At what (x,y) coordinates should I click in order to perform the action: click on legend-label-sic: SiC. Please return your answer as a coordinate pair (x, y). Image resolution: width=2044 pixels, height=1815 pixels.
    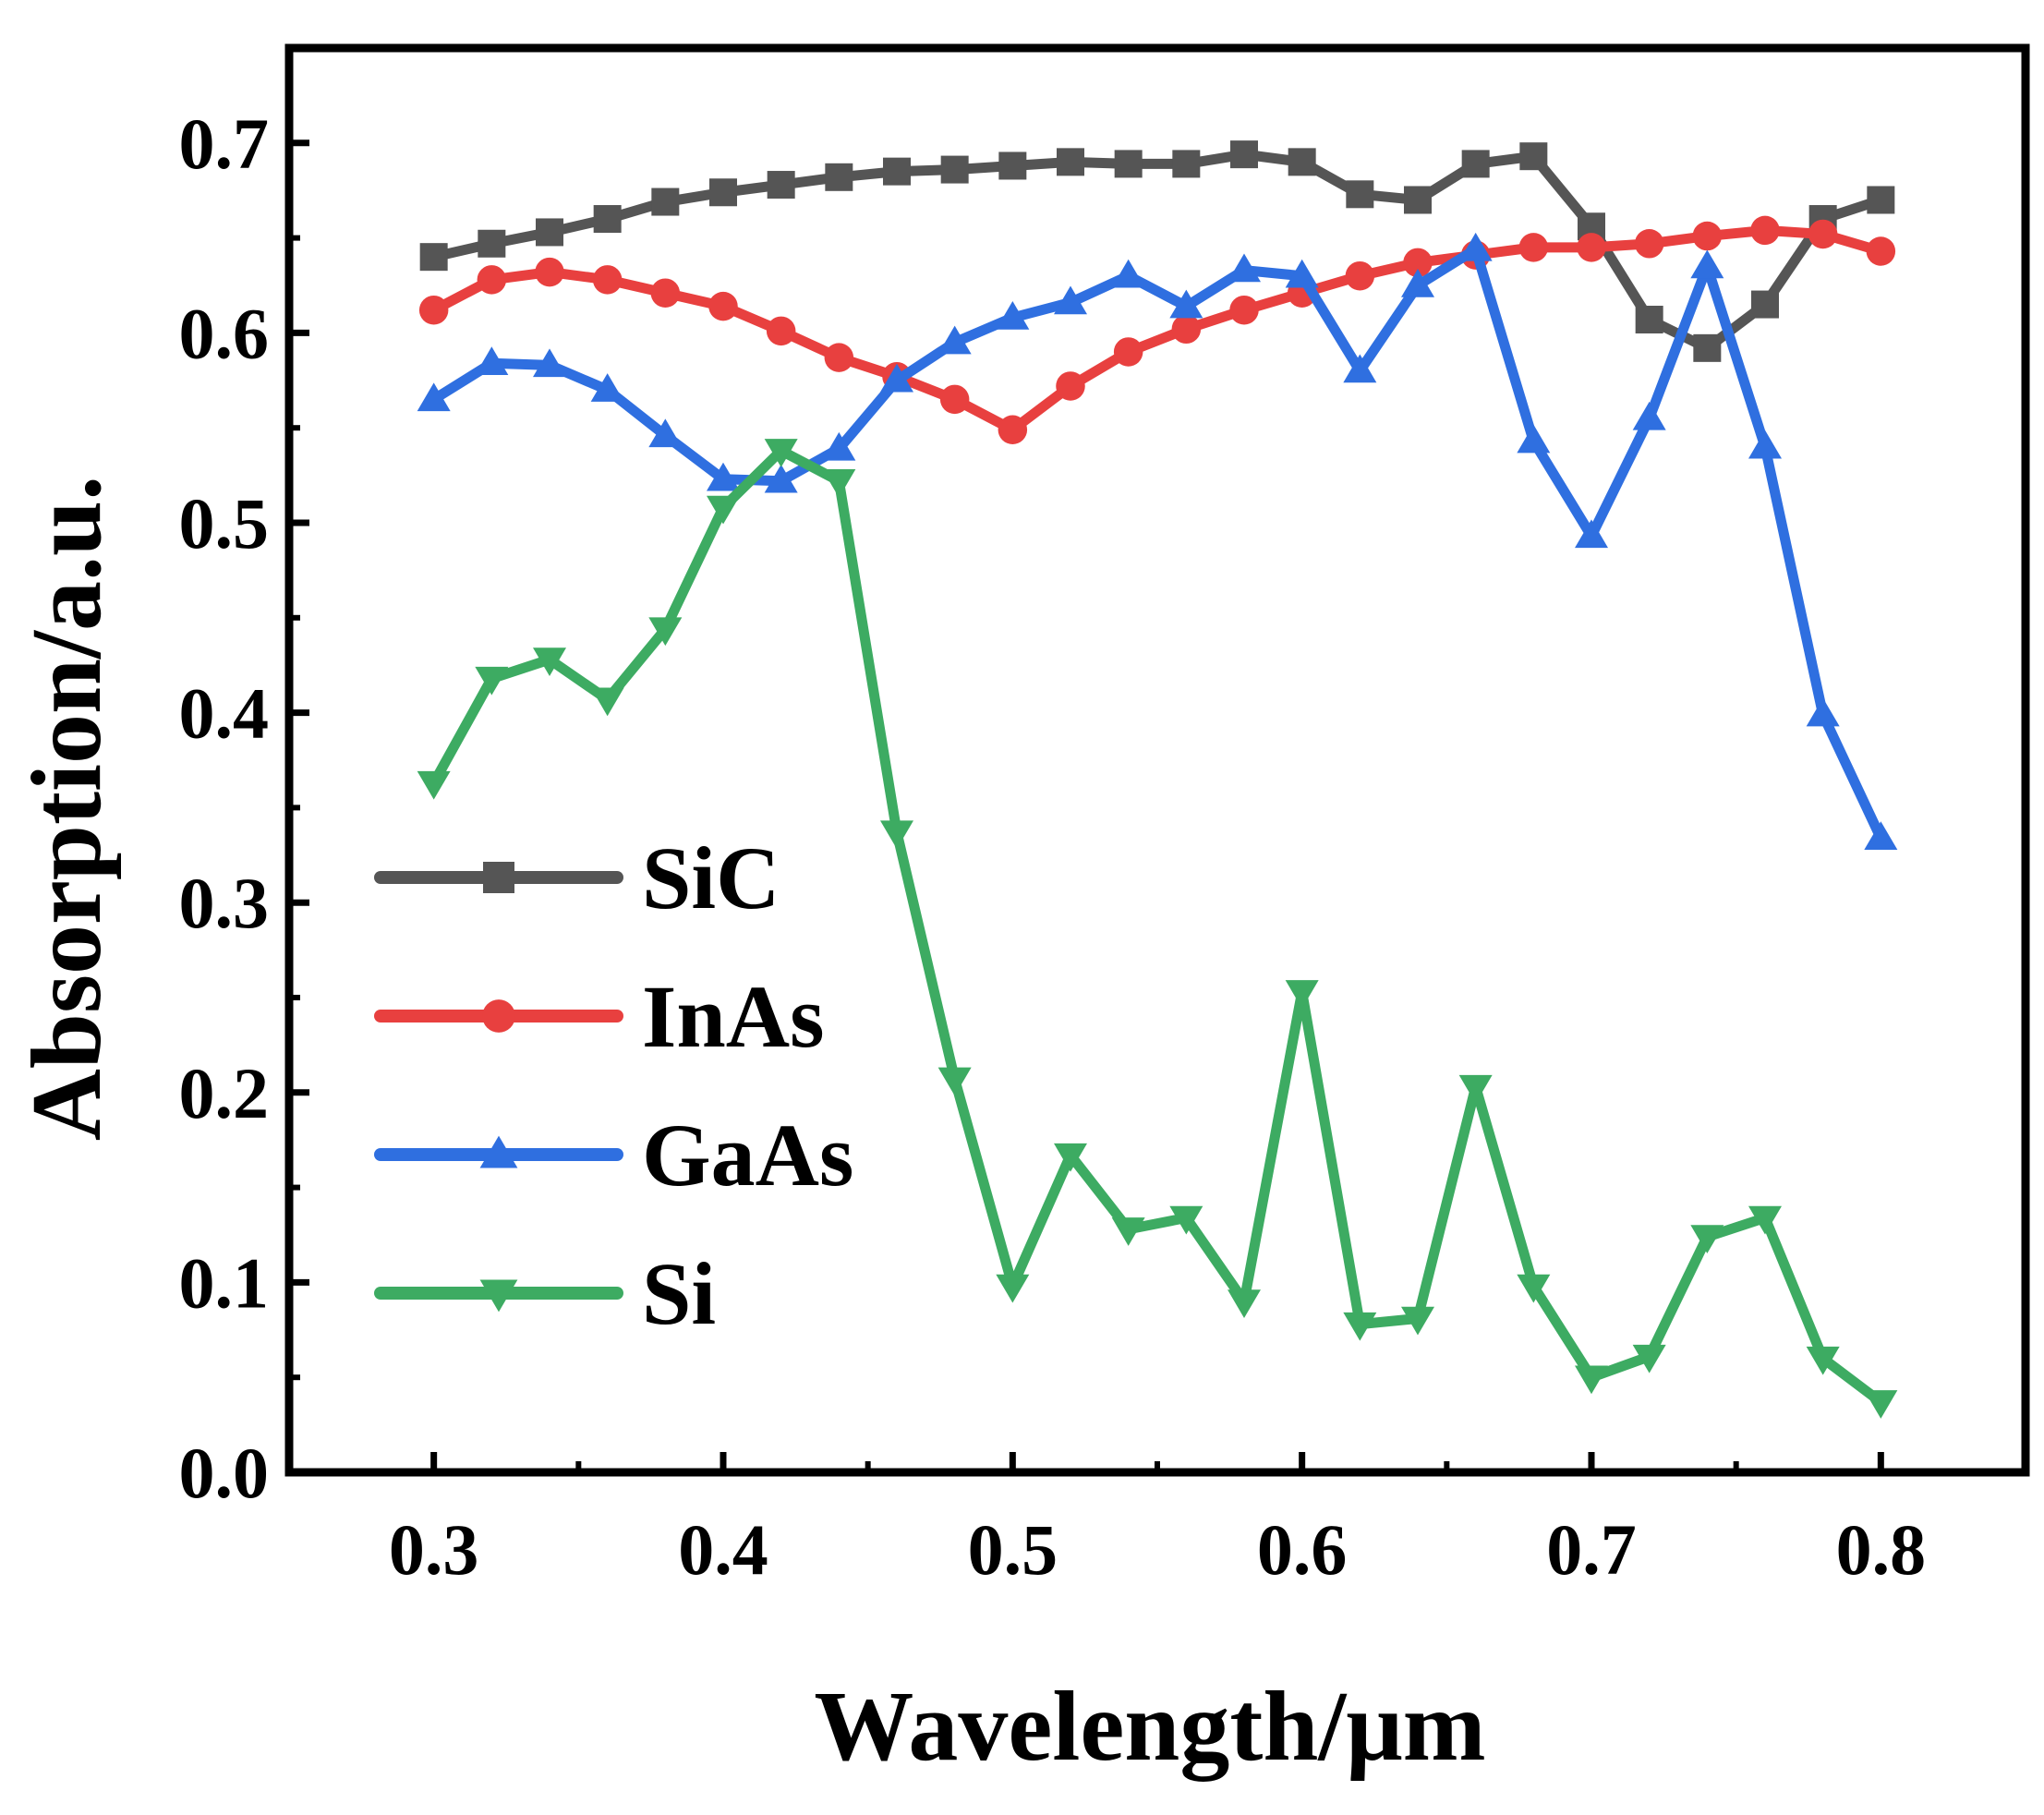
    Looking at the image, I should click on (711, 878).